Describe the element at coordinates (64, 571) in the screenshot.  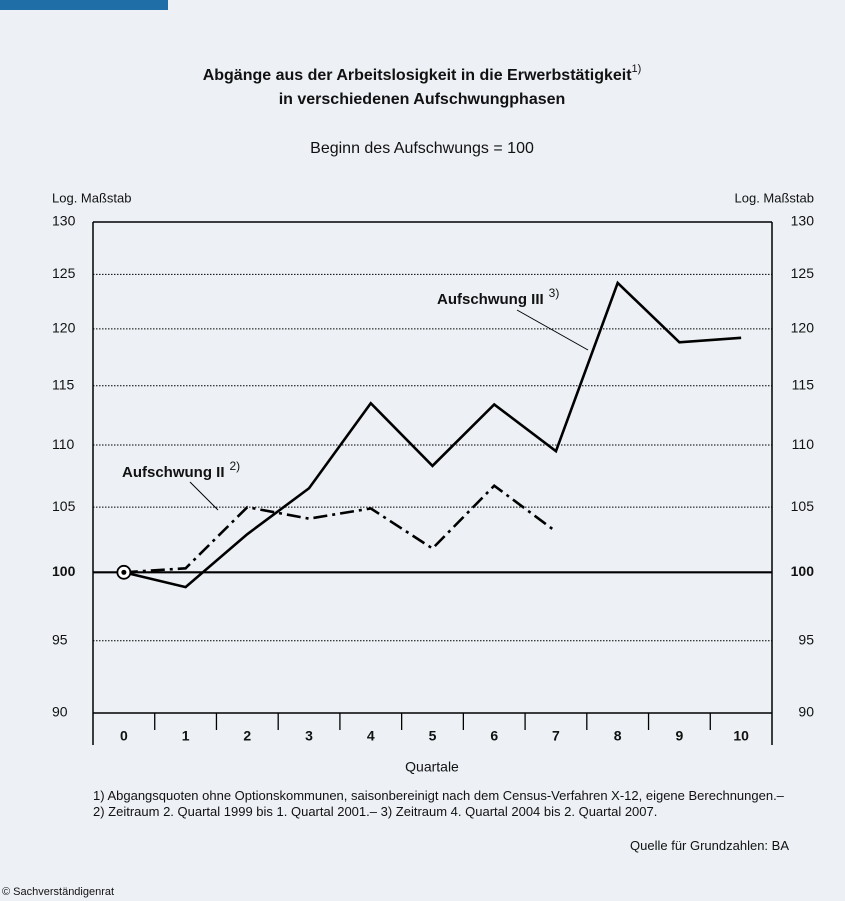
I see `y-tick-label: 100` at that location.